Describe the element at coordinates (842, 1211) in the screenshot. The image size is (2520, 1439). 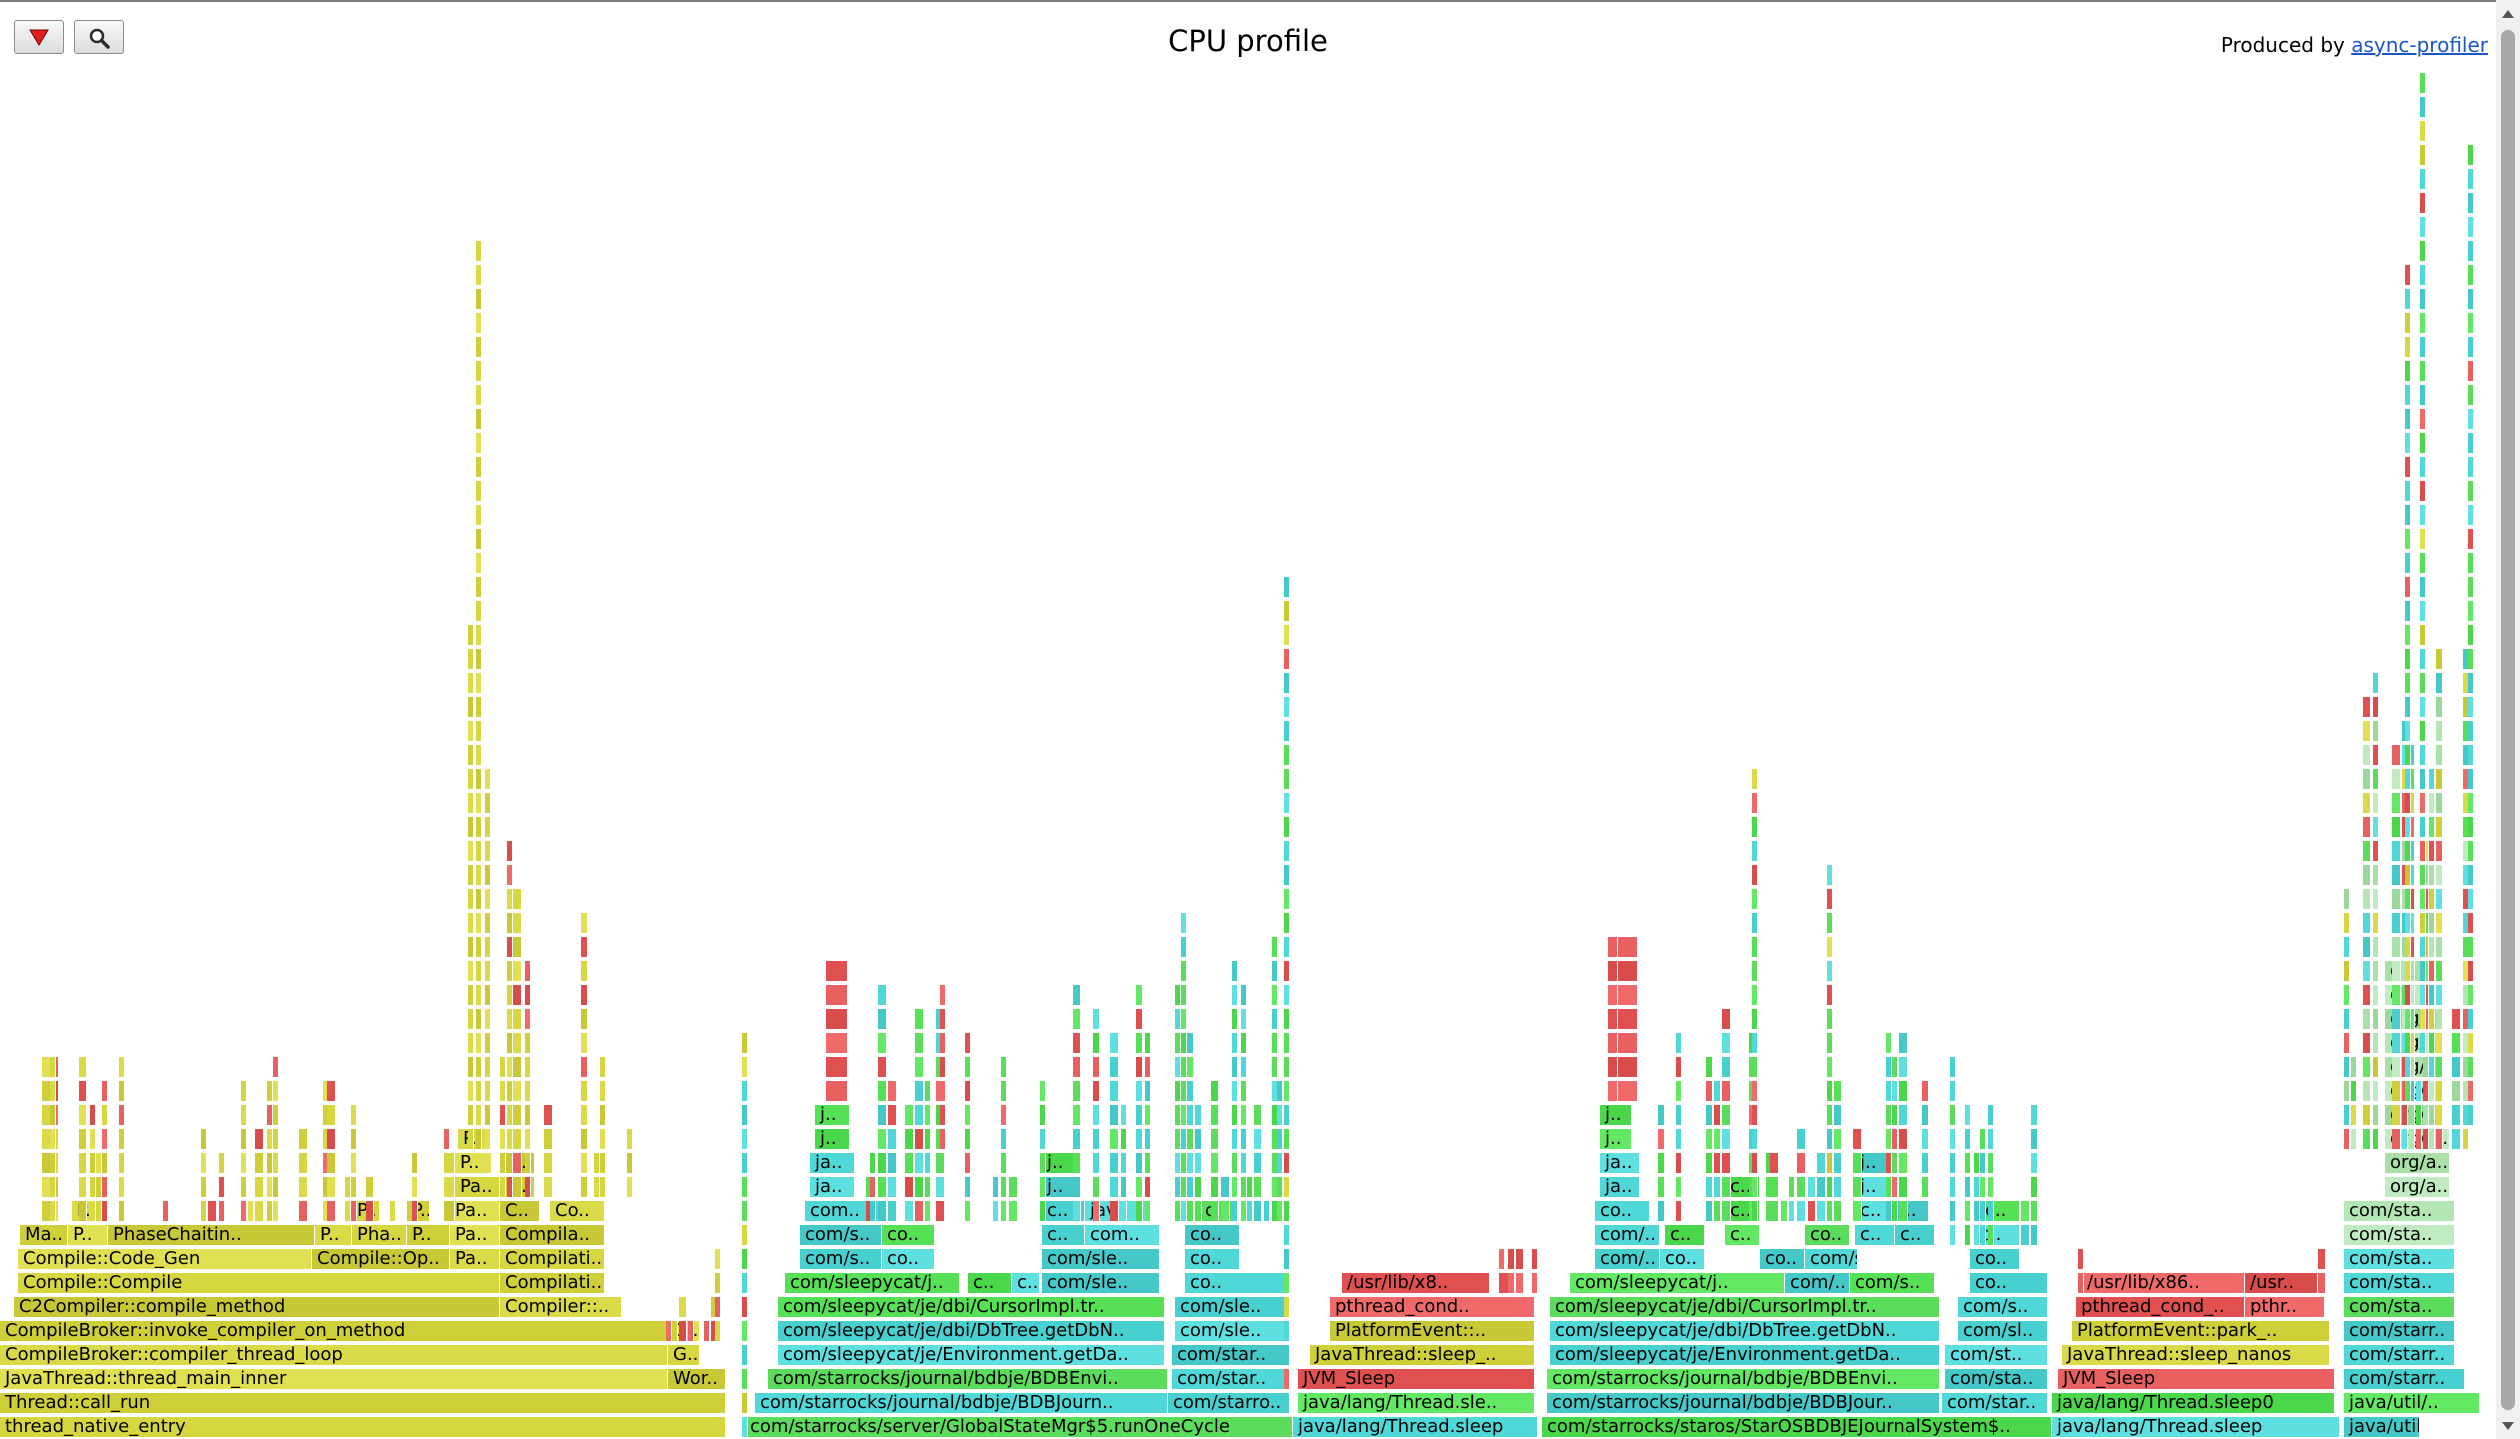
I see `flame-frame: com..` at that location.